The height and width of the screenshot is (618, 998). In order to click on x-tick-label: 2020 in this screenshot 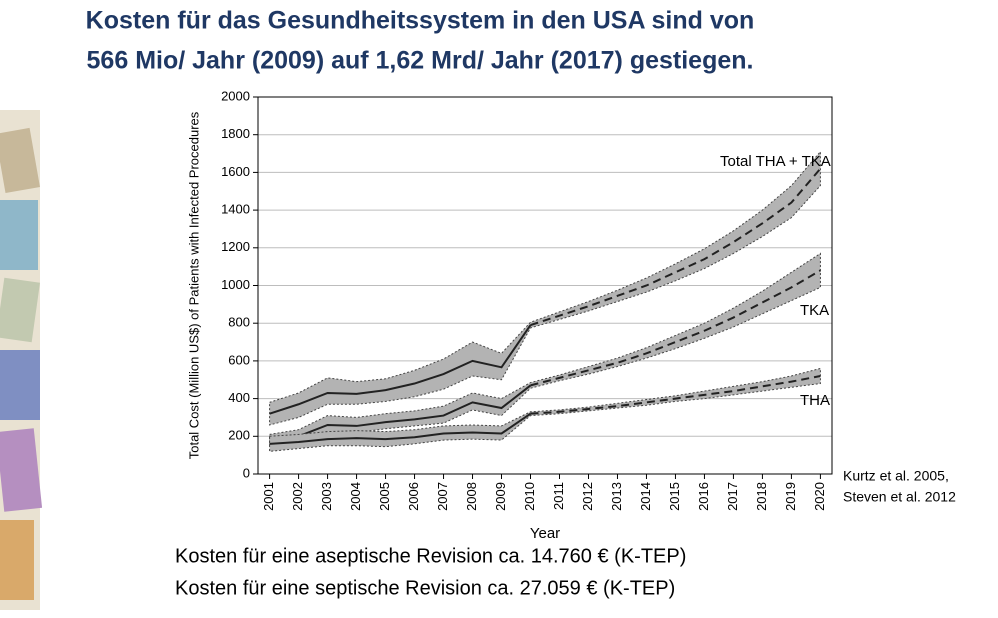, I will do `click(819, 496)`.